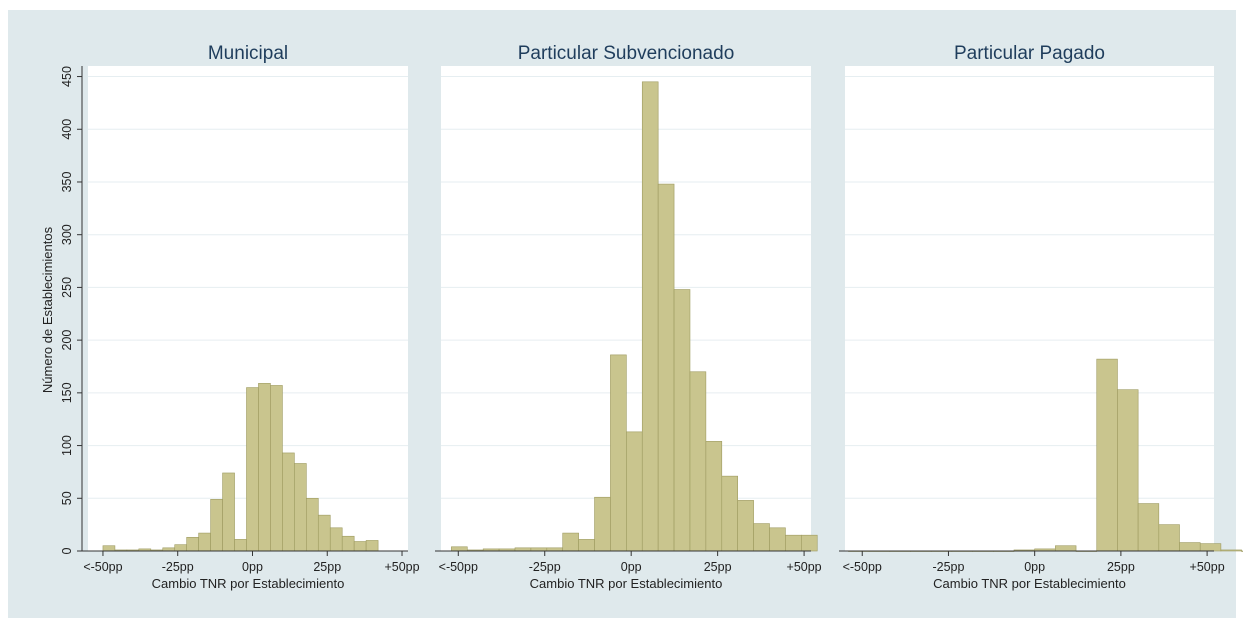 The height and width of the screenshot is (622, 1243). Describe the element at coordinates (248, 53) in the screenshot. I see `panel-title: Municipal` at that location.